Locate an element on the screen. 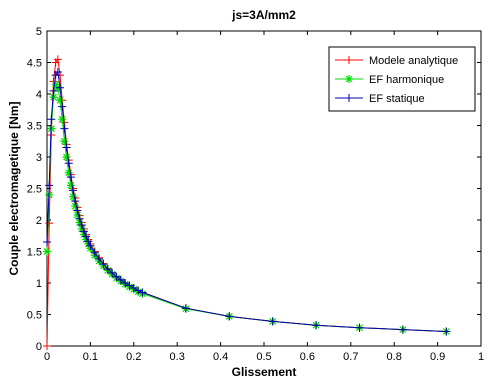 This screenshot has width=488, height=383. x-tick-label: 0.6 is located at coordinates (307, 357).